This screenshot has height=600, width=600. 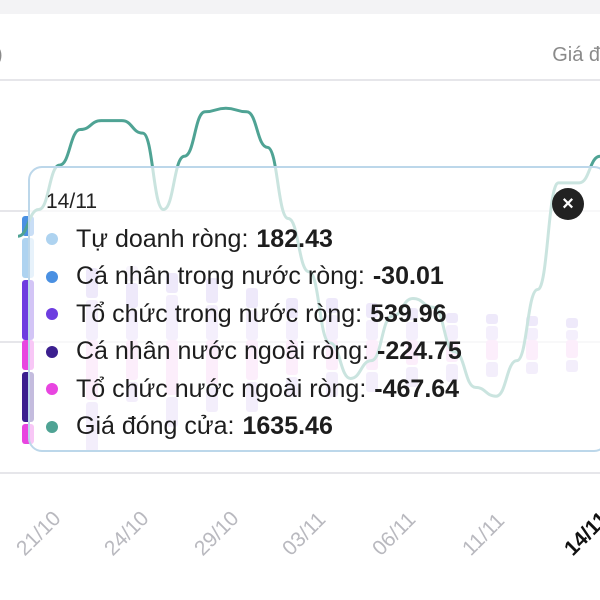 I want to click on tooltip-label: Giá đóng cửa:, so click(x=155, y=426).